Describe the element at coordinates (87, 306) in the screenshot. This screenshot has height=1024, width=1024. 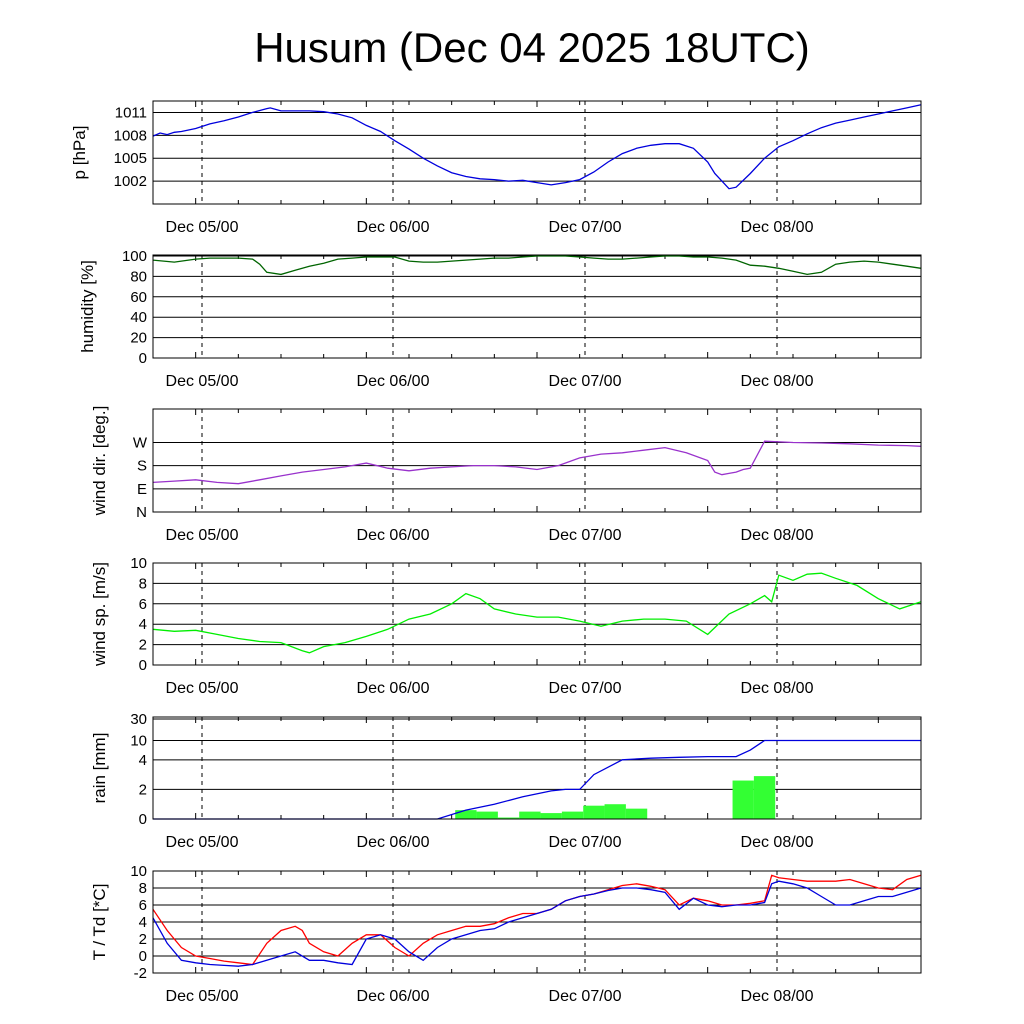
I see `y-axis-label: humidity [%]` at that location.